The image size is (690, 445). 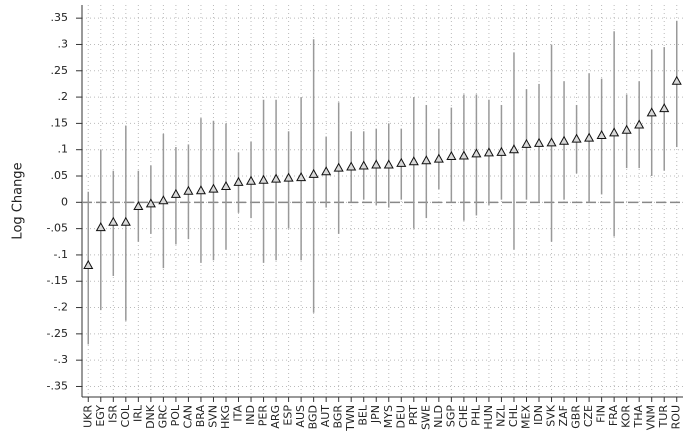 I want to click on x-tick-label: MYS, so click(x=388, y=416).